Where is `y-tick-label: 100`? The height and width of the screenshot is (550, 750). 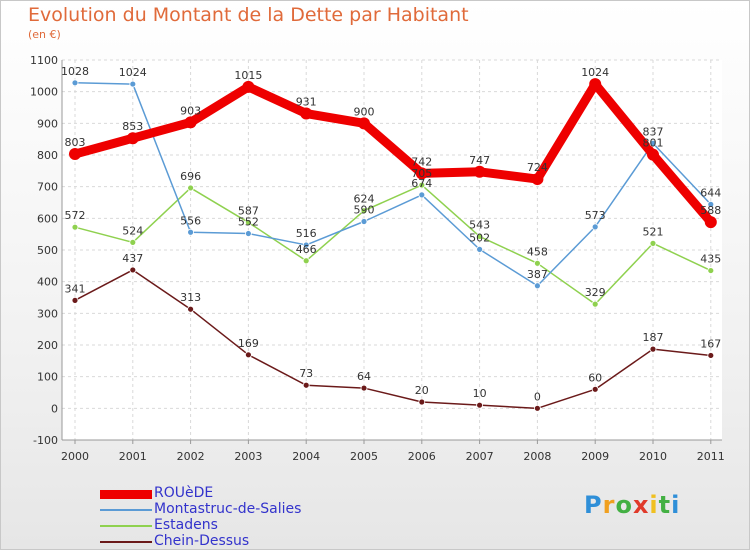 y-tick-label: 100 is located at coordinates (47, 377).